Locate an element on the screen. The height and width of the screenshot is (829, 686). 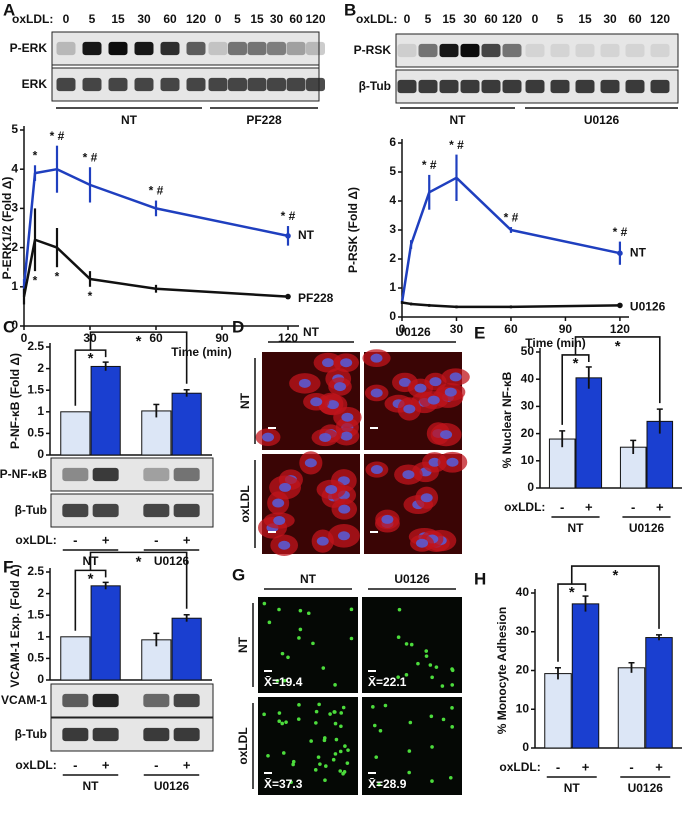
blot-frame is located at coordinates (185, 66).